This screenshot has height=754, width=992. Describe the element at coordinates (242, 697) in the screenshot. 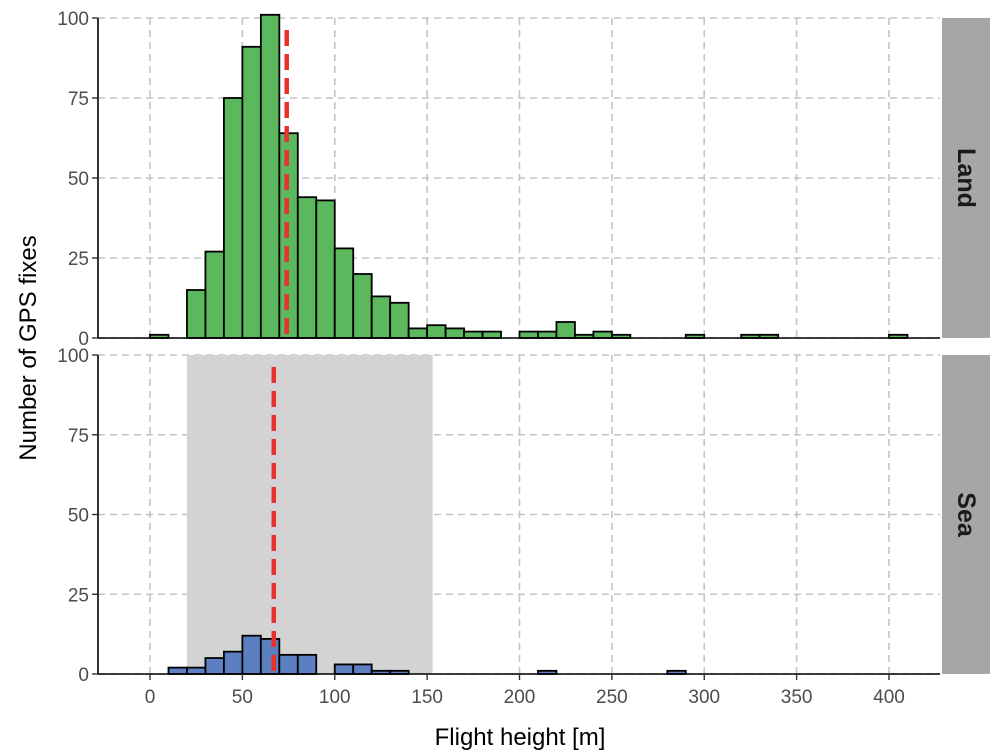

I see `x-tick-label: 50` at that location.